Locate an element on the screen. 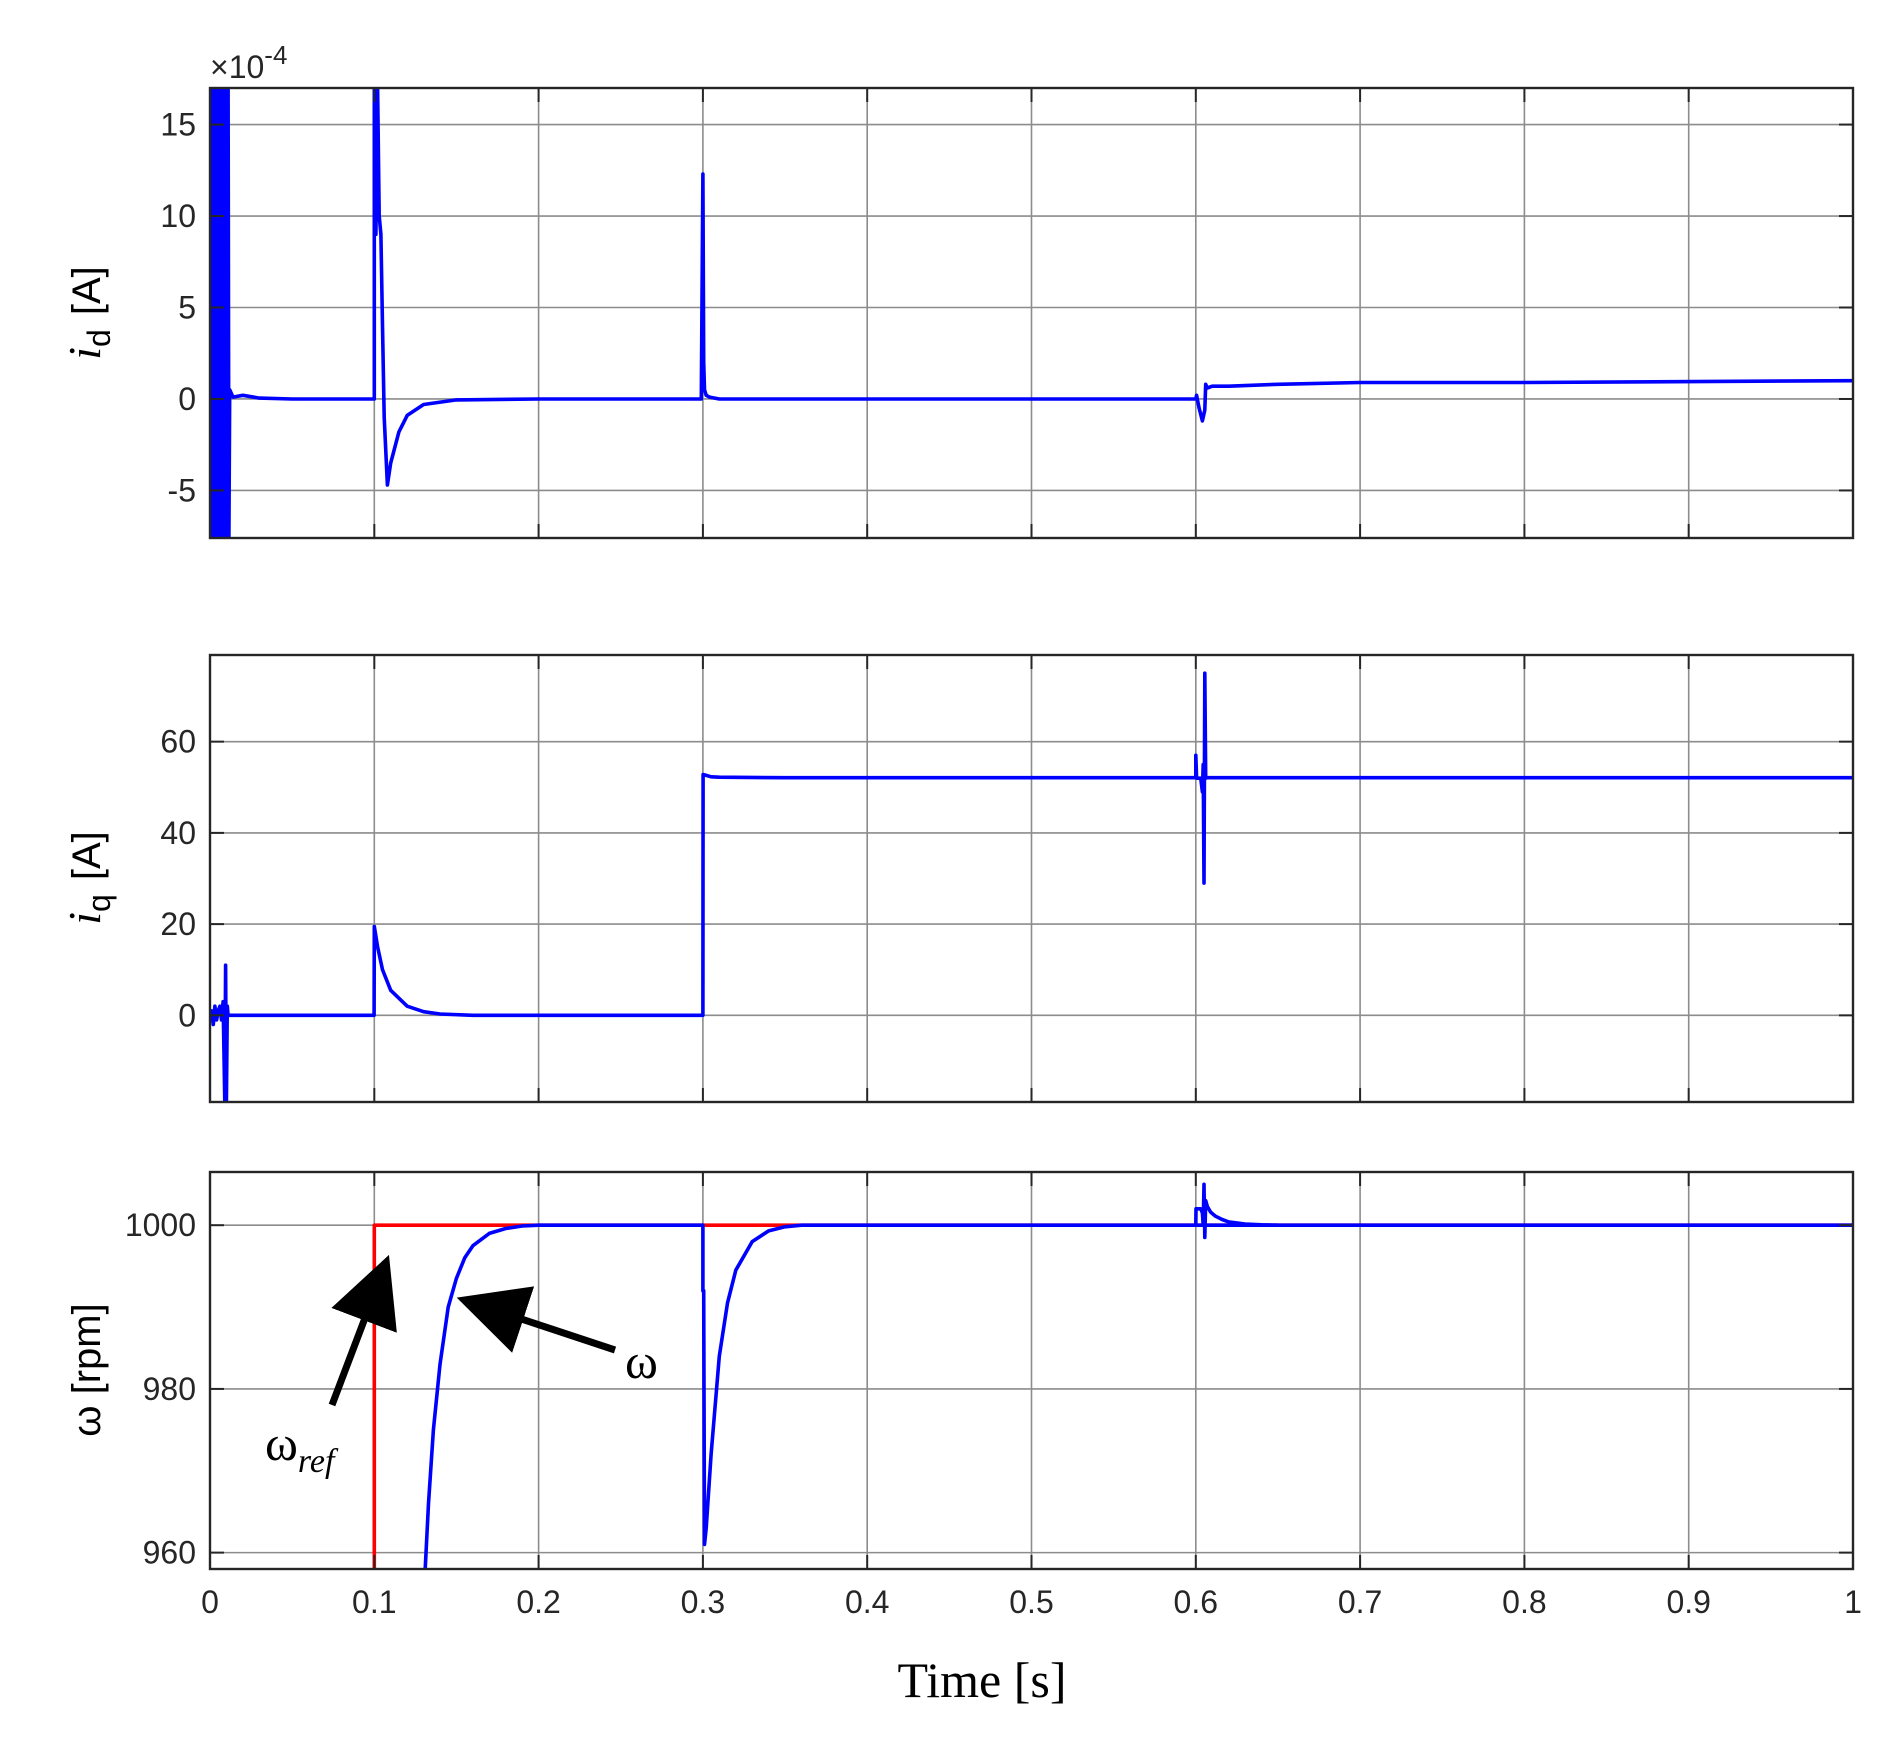 The width and height of the screenshot is (1881, 1742). xtick-label: 0.1 is located at coordinates (374, 1602).